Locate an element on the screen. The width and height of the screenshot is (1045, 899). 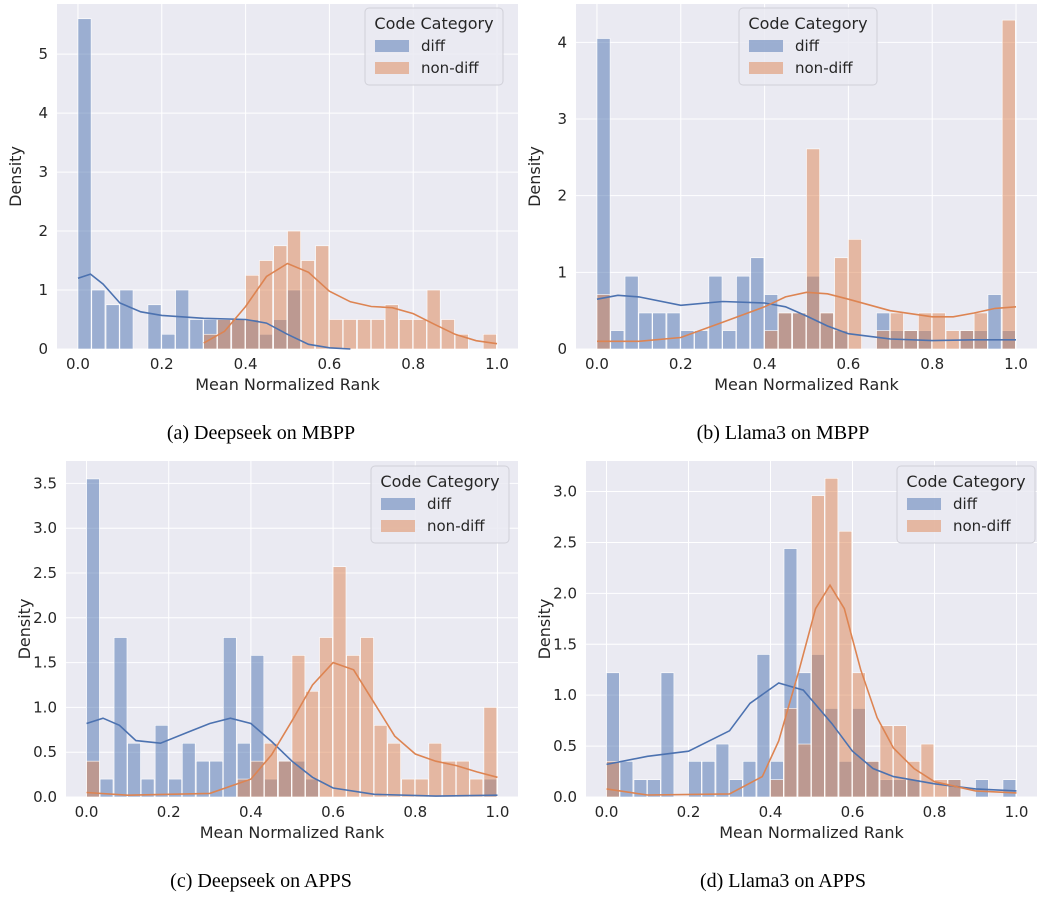
y-tick-label: 3.5 is located at coordinates (45, 483).